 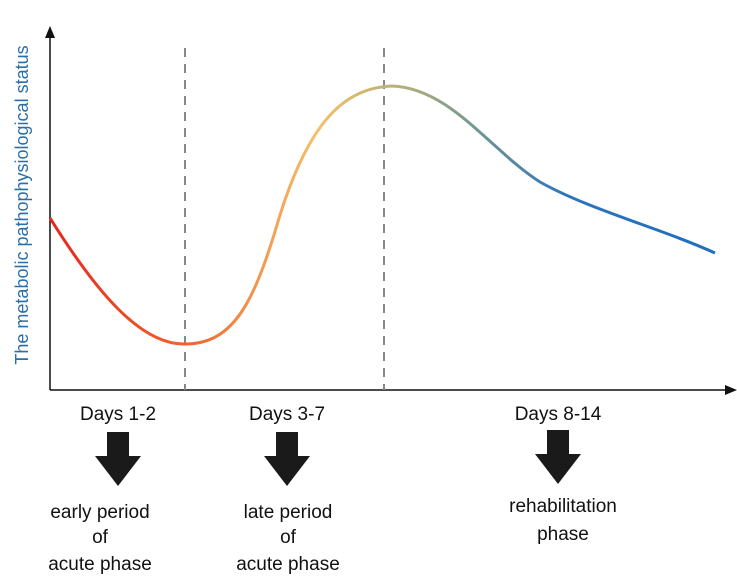 I want to click on phase-desc-early-line-1: early period, so click(x=99, y=512).